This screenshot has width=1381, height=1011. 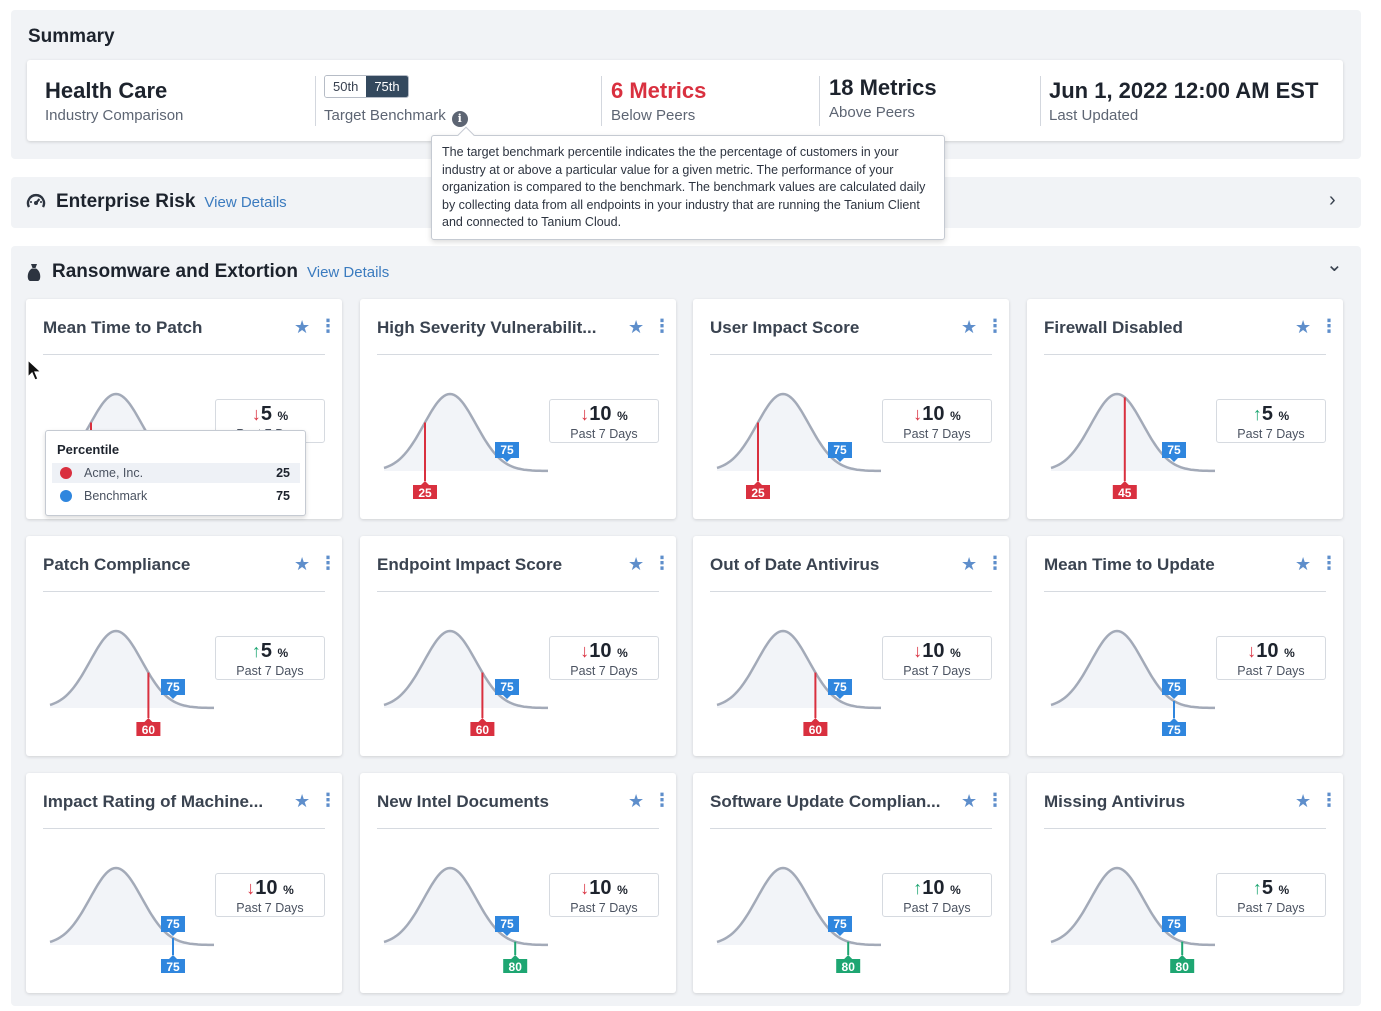 I want to click on enterprise-risk-header: Enterprise Risk View Details, so click(x=156, y=202).